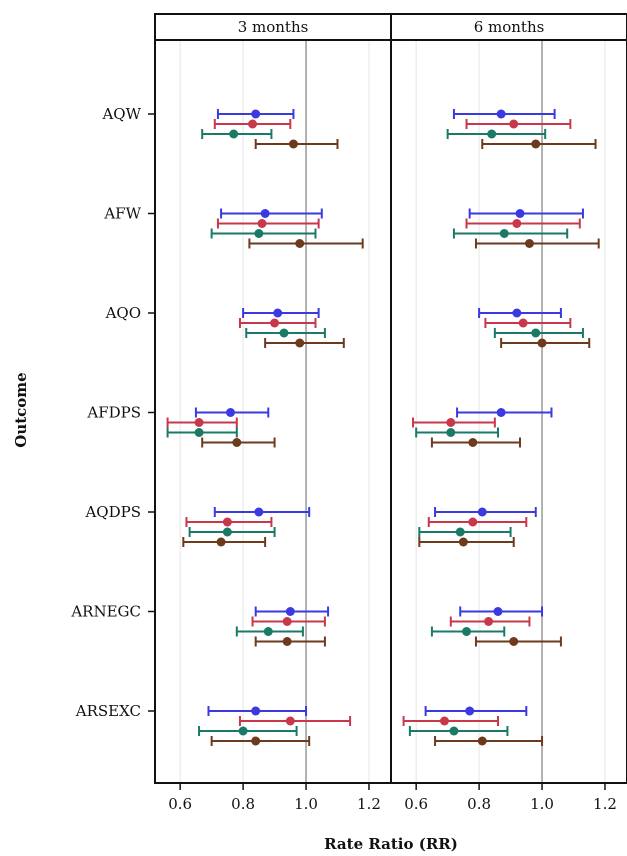 The width and height of the screenshot is (627, 856). I want to click on panel-header, so click(273, 27).